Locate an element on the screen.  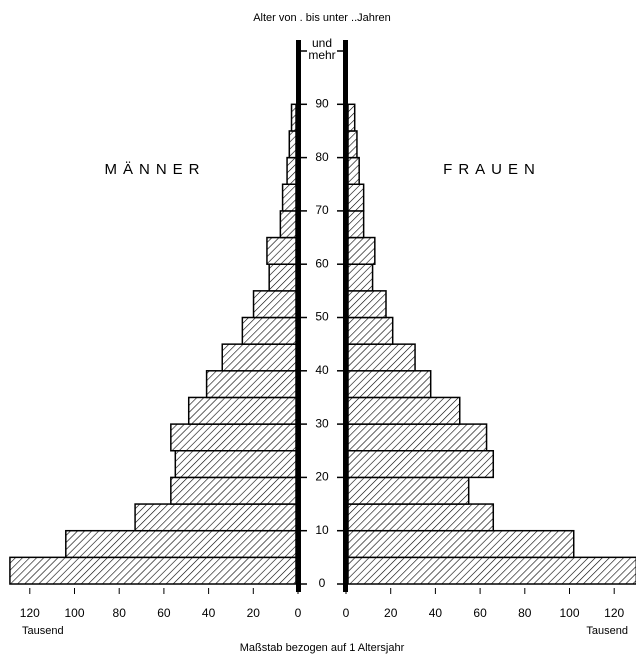
y-tick-label: 0 is located at coordinates (322, 583).